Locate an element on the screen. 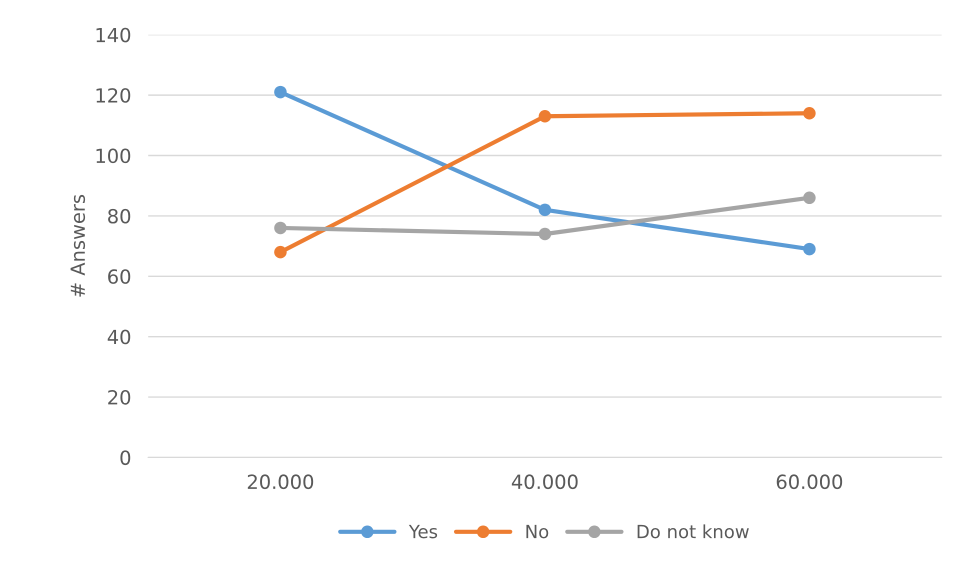 This screenshot has width=956, height=579. x-tick-label: 20.000 is located at coordinates (281, 482).